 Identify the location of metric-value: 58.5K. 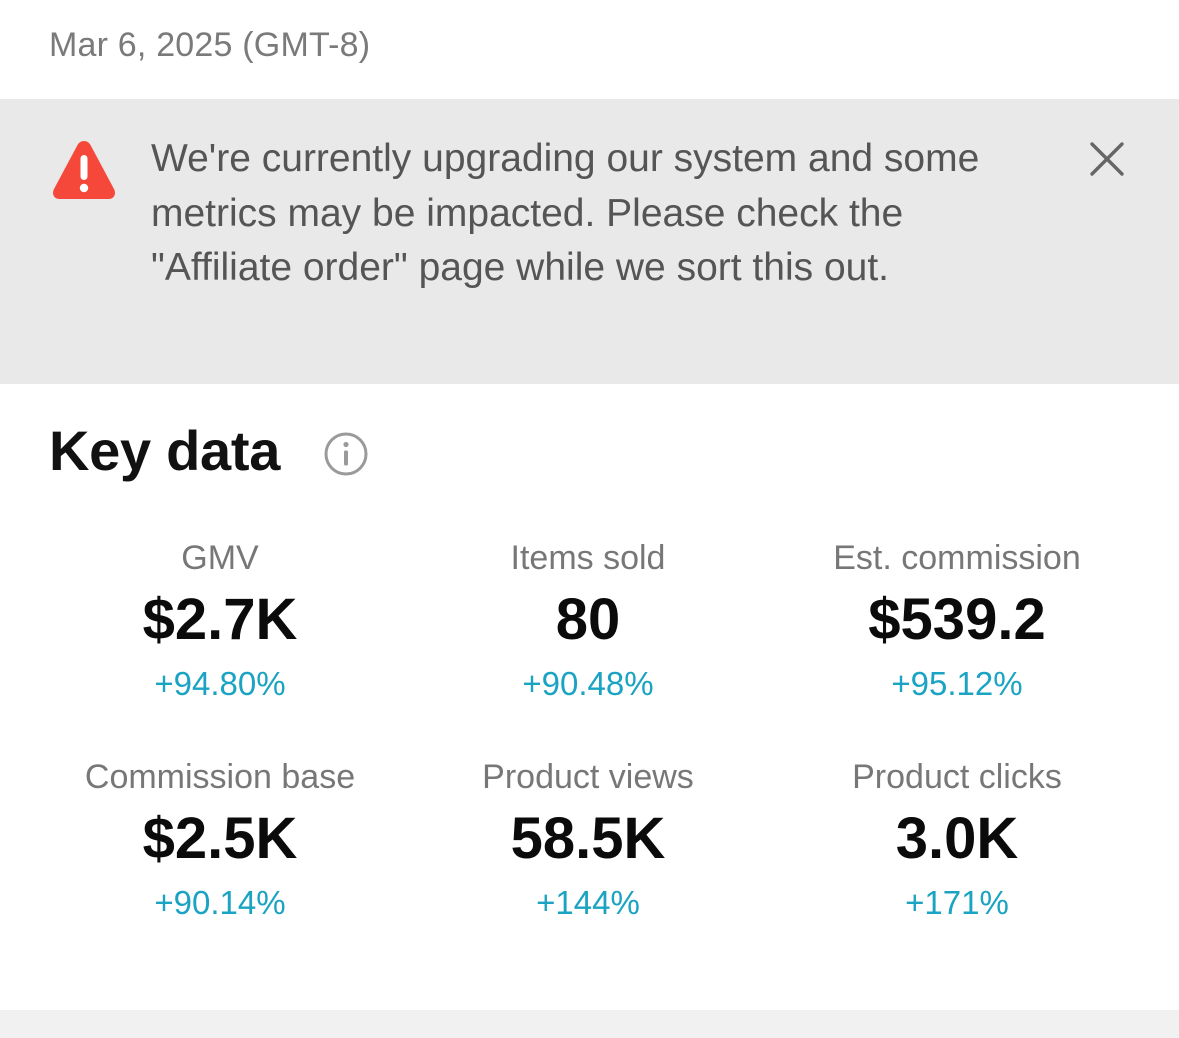
(588, 838).